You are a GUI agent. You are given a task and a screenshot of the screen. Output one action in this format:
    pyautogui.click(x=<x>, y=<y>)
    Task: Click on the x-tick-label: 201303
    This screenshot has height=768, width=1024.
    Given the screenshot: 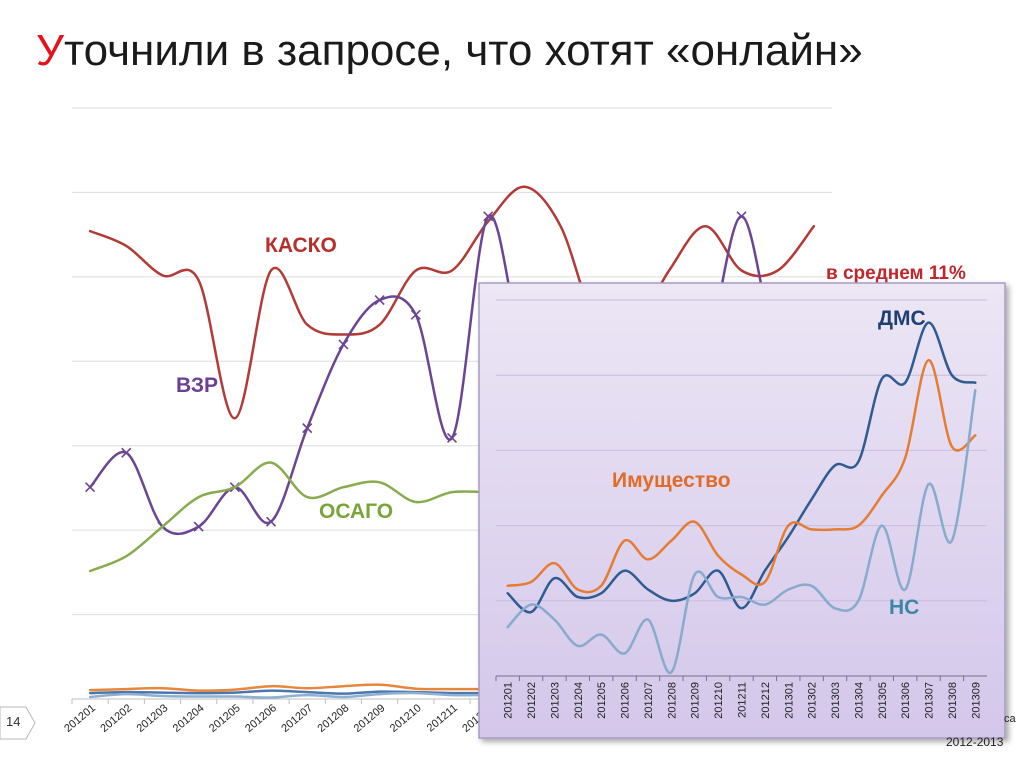 What is the action you would take?
    pyautogui.click(x=836, y=700)
    